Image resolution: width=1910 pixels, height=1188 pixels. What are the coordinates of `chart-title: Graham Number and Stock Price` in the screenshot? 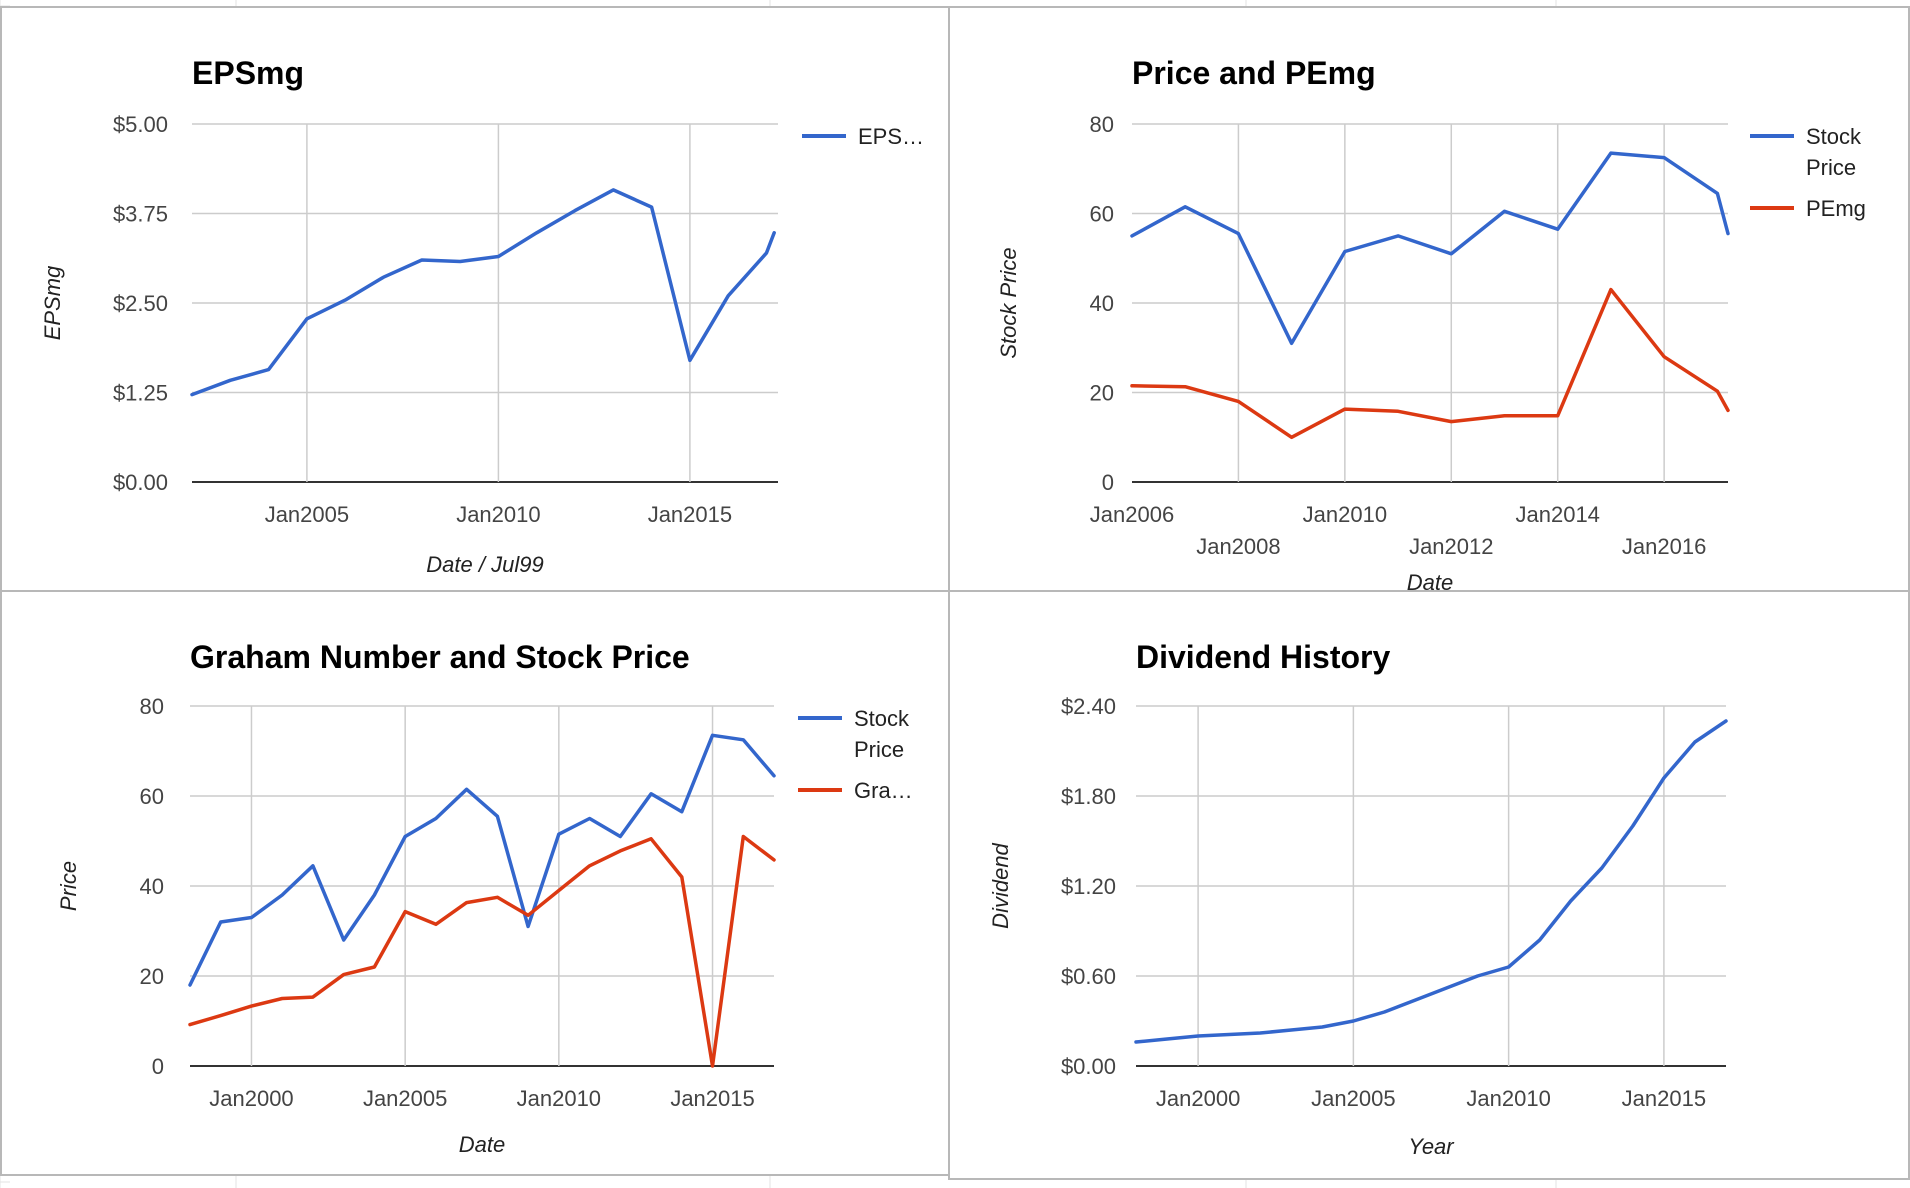 It's located at (440, 657).